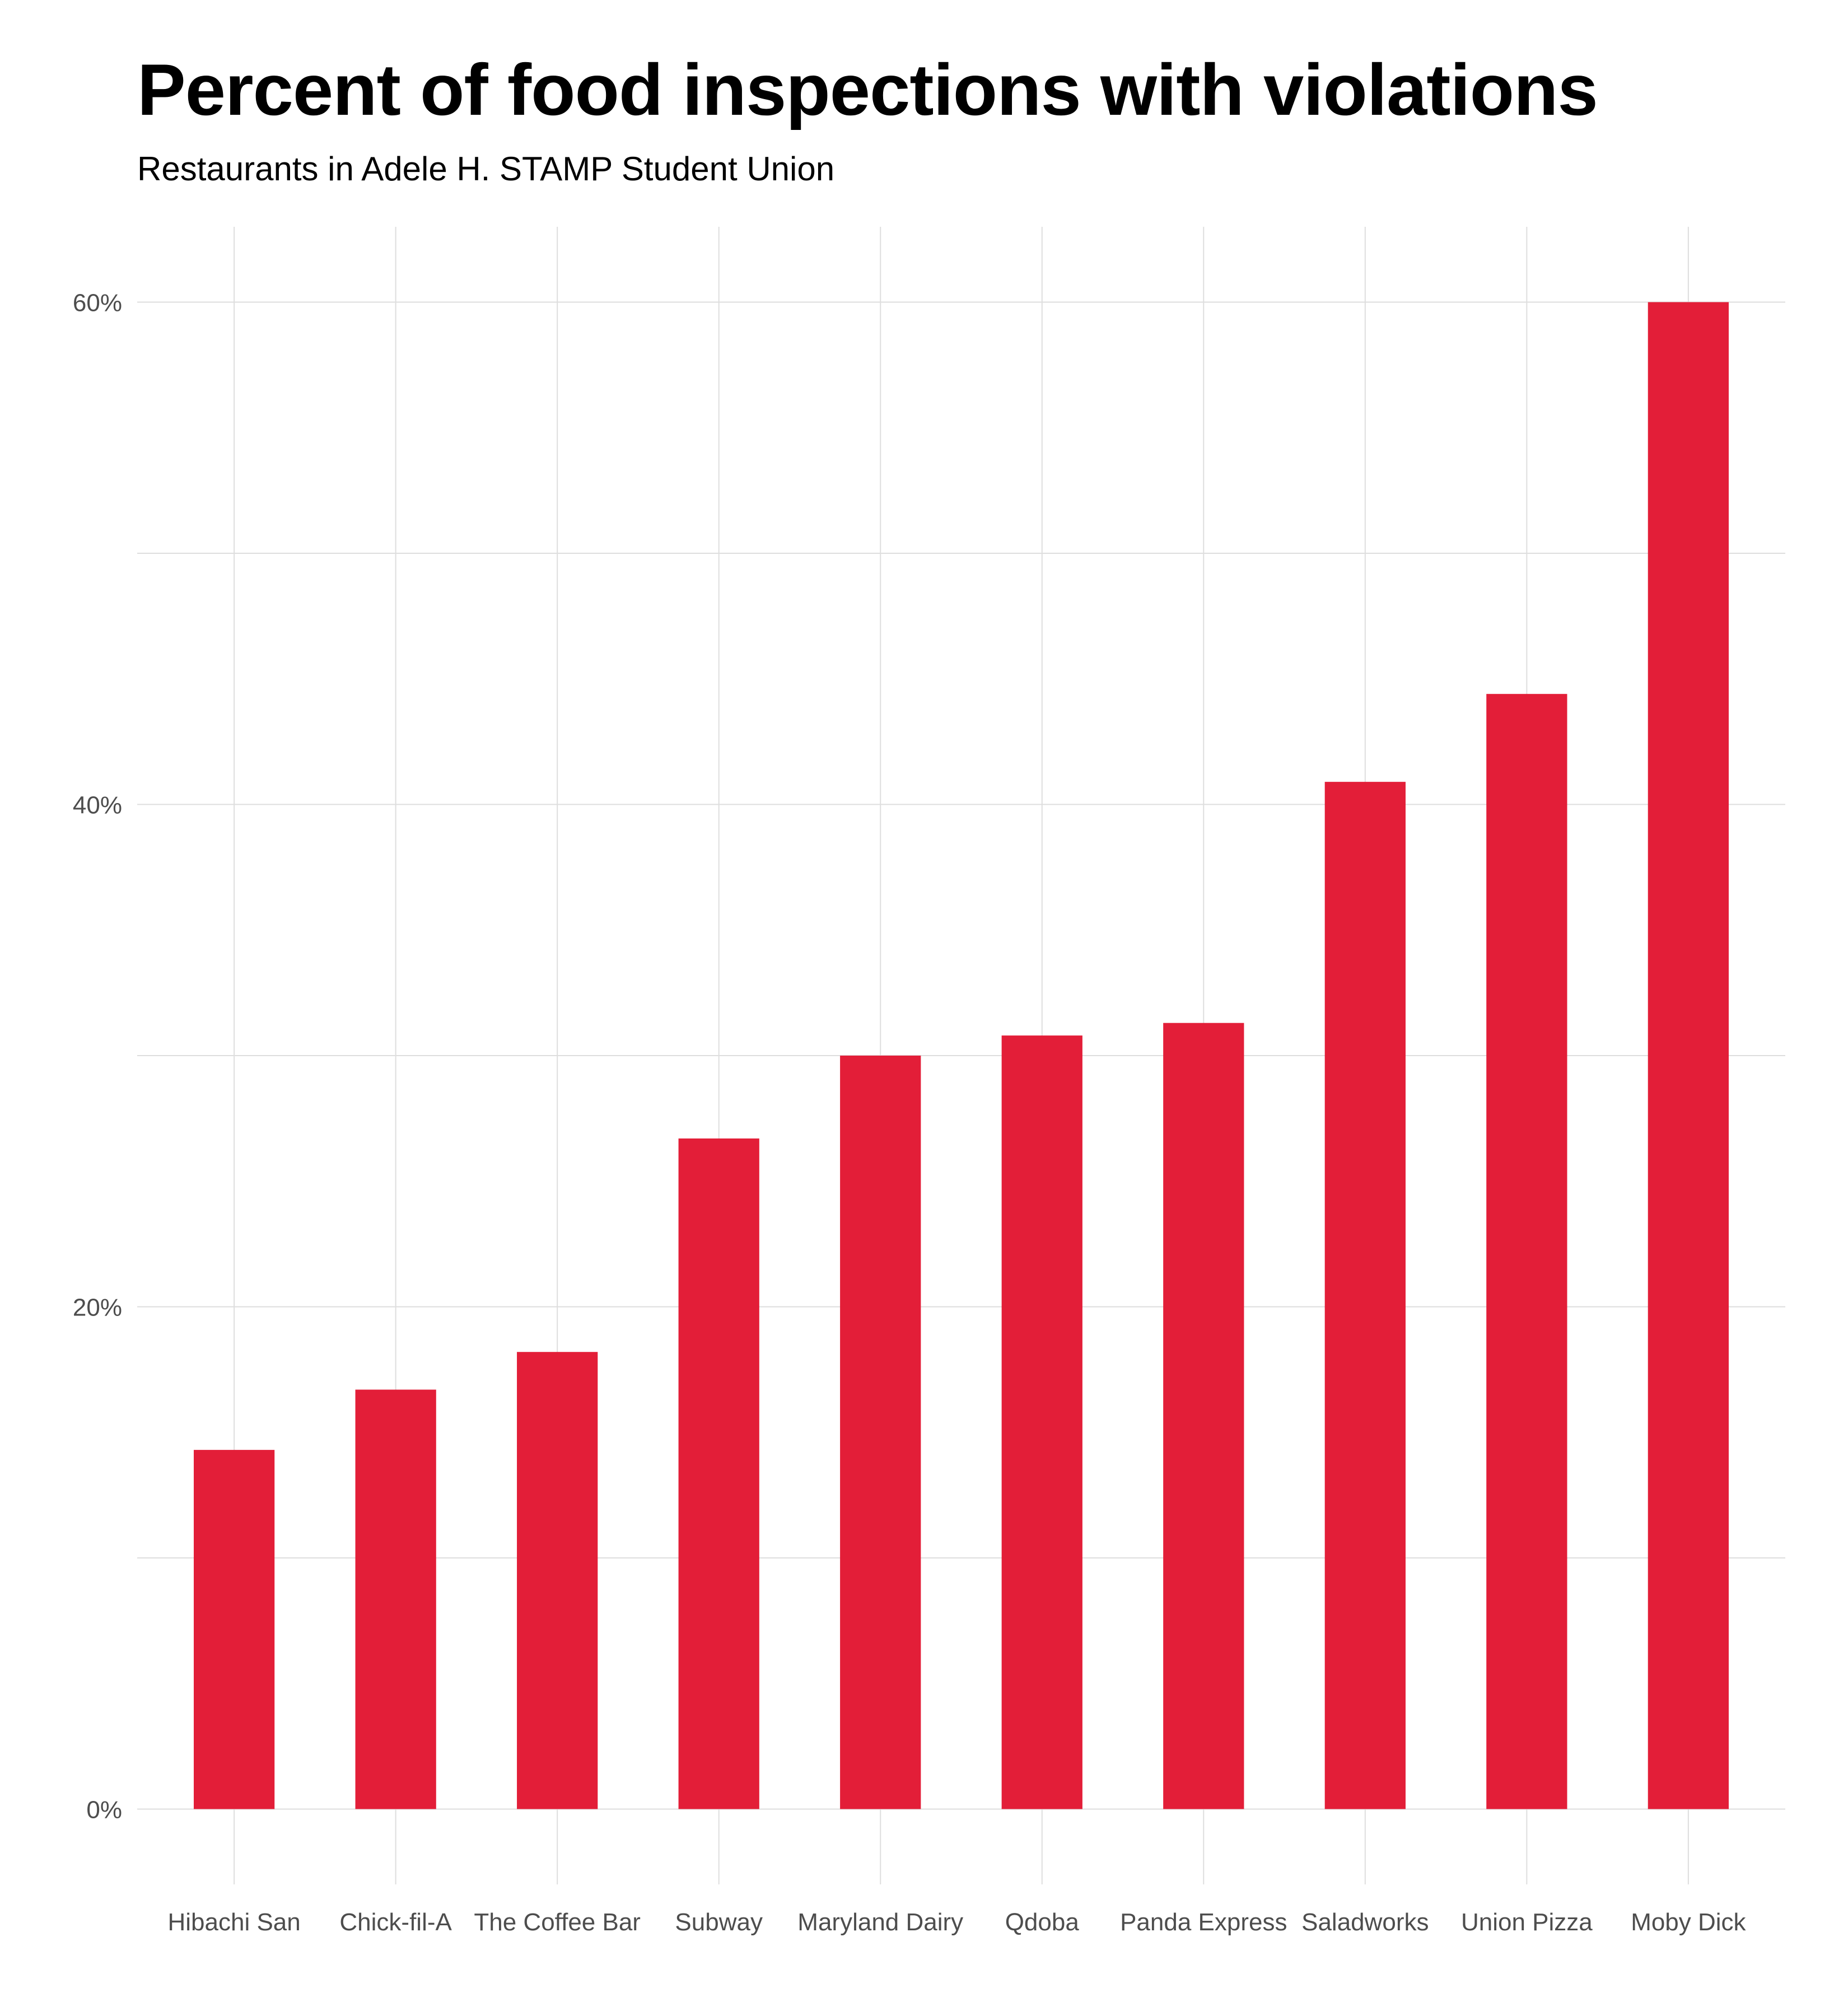 This screenshot has width=1848, height=2016. I want to click on x-tick-label: Maryland Dairy, so click(880, 1922).